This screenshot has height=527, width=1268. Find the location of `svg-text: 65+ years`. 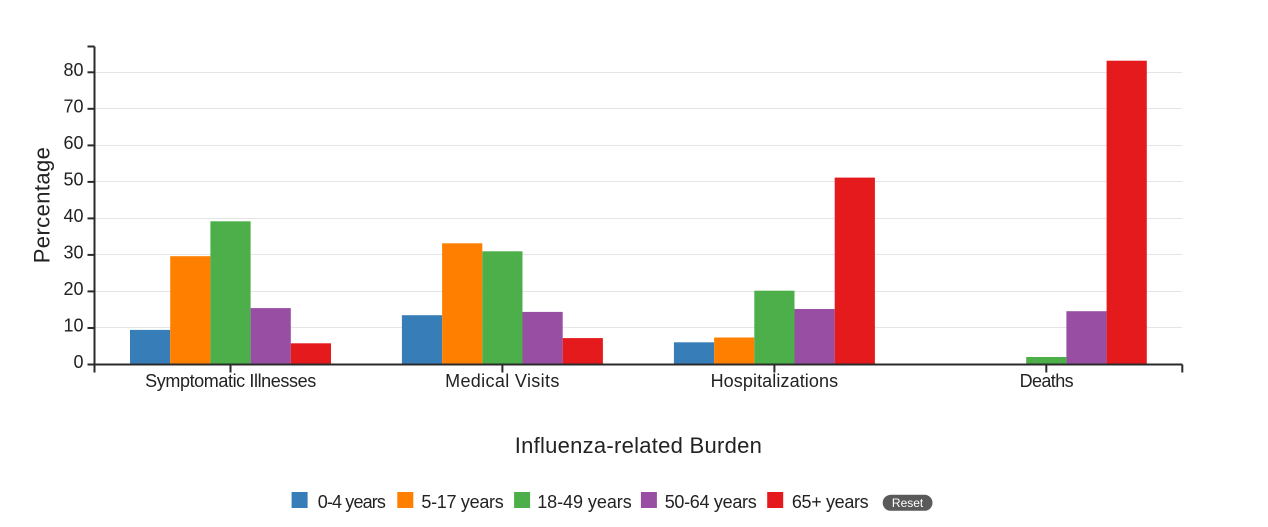

svg-text: 65+ years is located at coordinates (830, 502).